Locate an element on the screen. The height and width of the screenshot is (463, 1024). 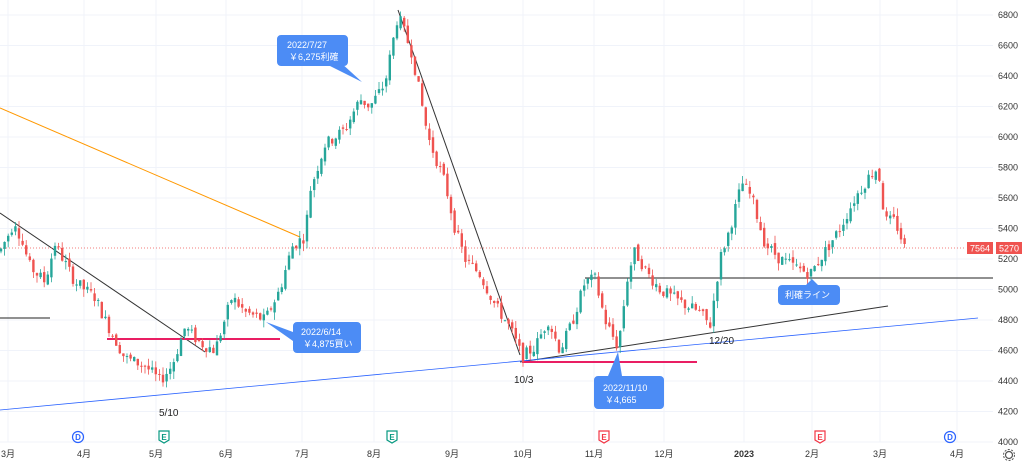
orange-resistance-line is located at coordinates (150, 172).